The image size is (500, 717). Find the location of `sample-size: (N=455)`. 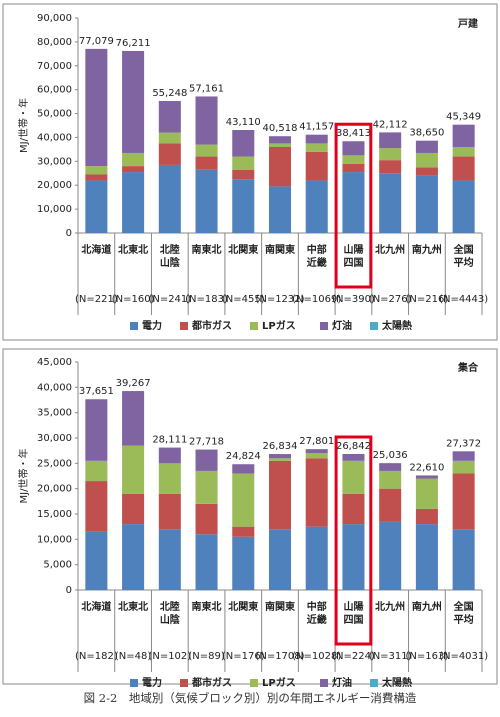

sample-size: (N=455) is located at coordinates (243, 299).